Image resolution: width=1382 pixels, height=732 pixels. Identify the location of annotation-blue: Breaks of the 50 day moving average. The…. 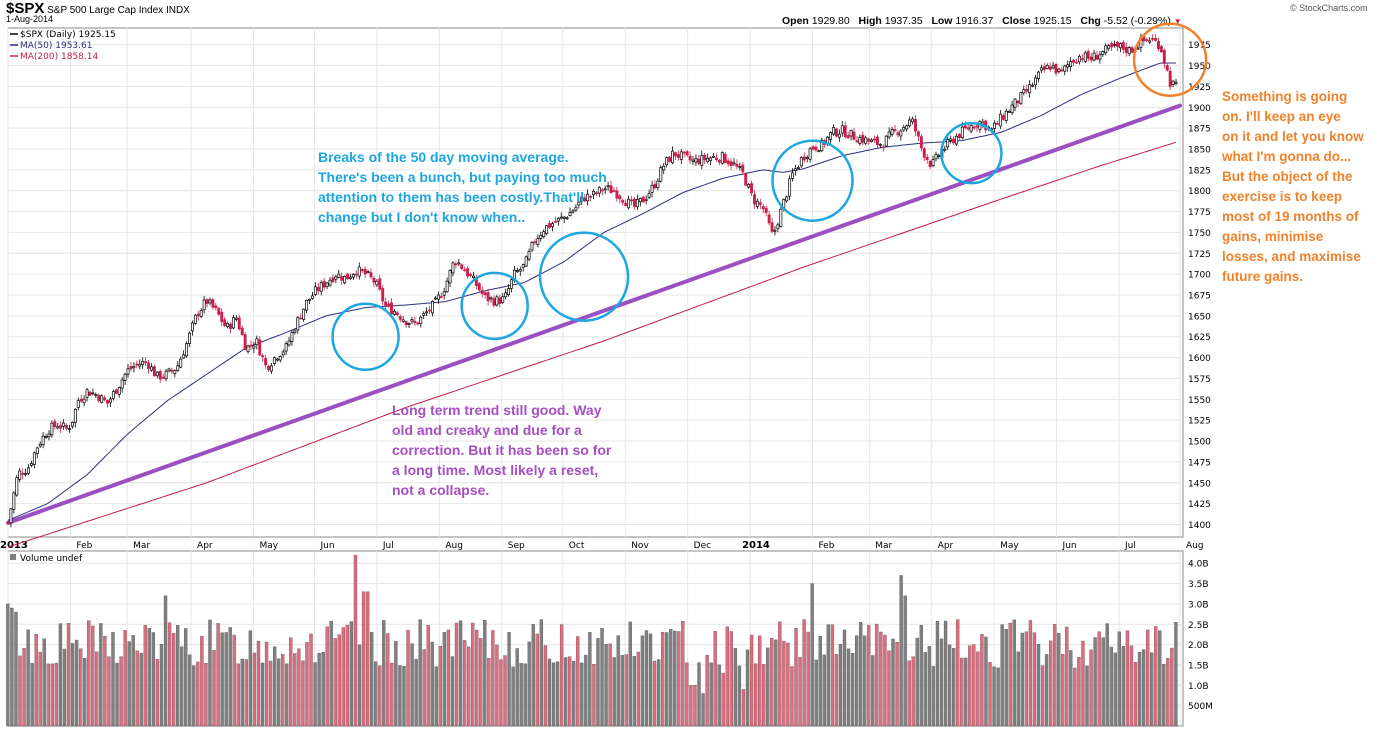
(508, 187).